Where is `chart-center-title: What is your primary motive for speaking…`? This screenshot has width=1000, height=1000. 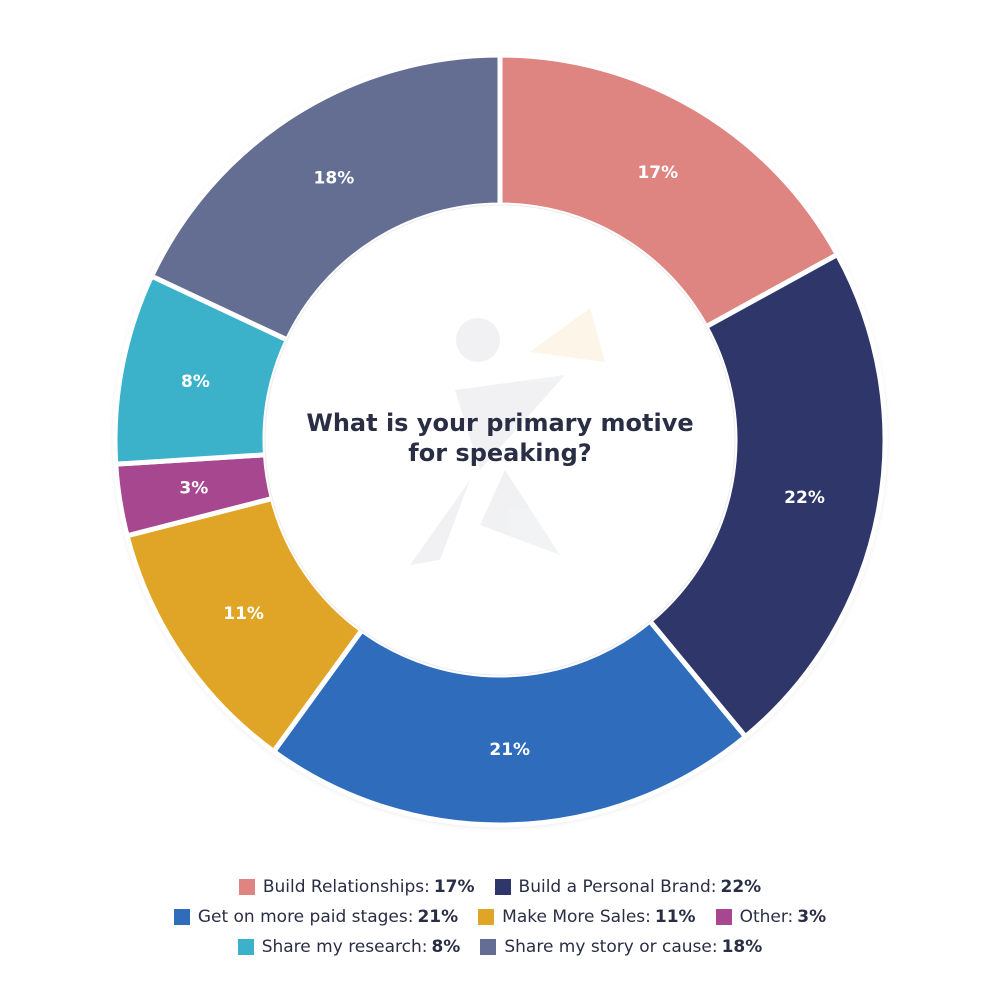
chart-center-title: What is your primary motive for speaking… is located at coordinates (500, 438).